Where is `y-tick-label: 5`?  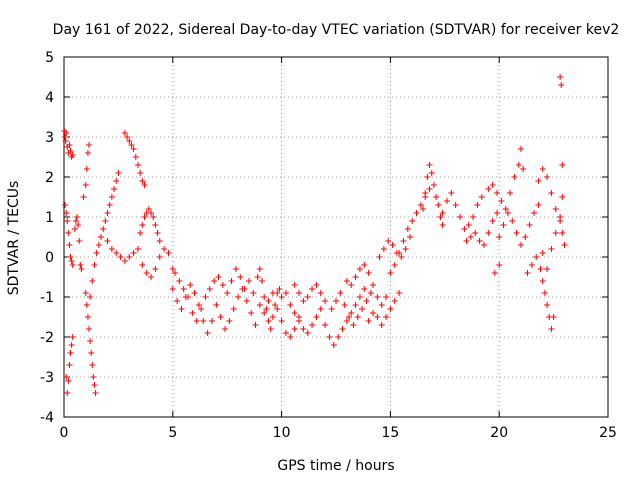 y-tick-label: 5 is located at coordinates (49, 58).